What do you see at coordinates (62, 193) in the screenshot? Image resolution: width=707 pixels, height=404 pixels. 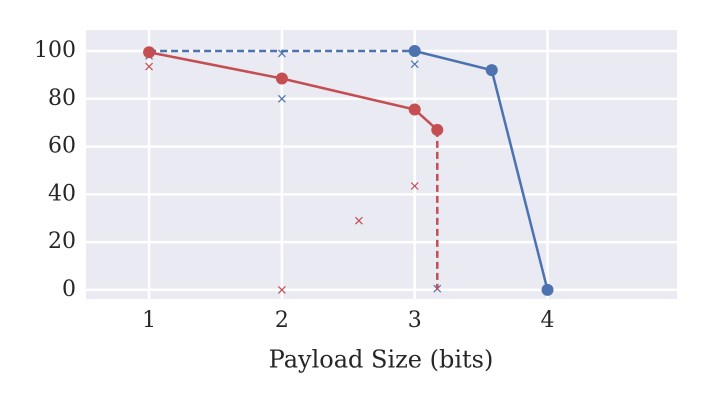 I see `y-tick-label: 40` at bounding box center [62, 193].